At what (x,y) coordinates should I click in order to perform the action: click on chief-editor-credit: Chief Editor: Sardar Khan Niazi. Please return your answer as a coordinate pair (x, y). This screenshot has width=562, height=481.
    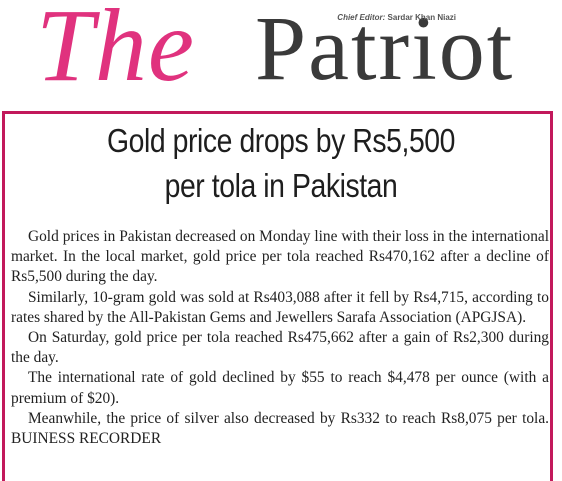
    Looking at the image, I should click on (396, 17).